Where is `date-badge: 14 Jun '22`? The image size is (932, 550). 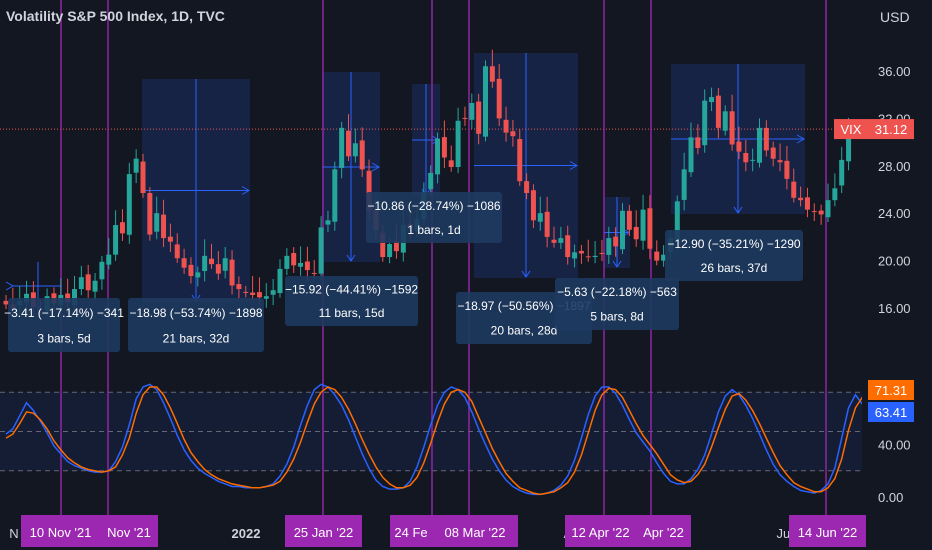
date-badge: 14 Jun '22 is located at coordinates (828, 532).